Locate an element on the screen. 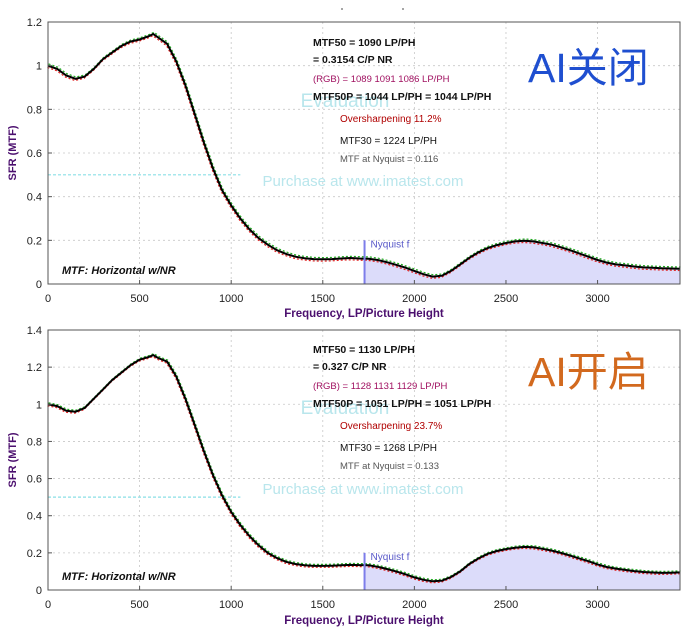  annotation-line: (RGB) = 1128 1131 1129 LP/PH is located at coordinates (380, 386).